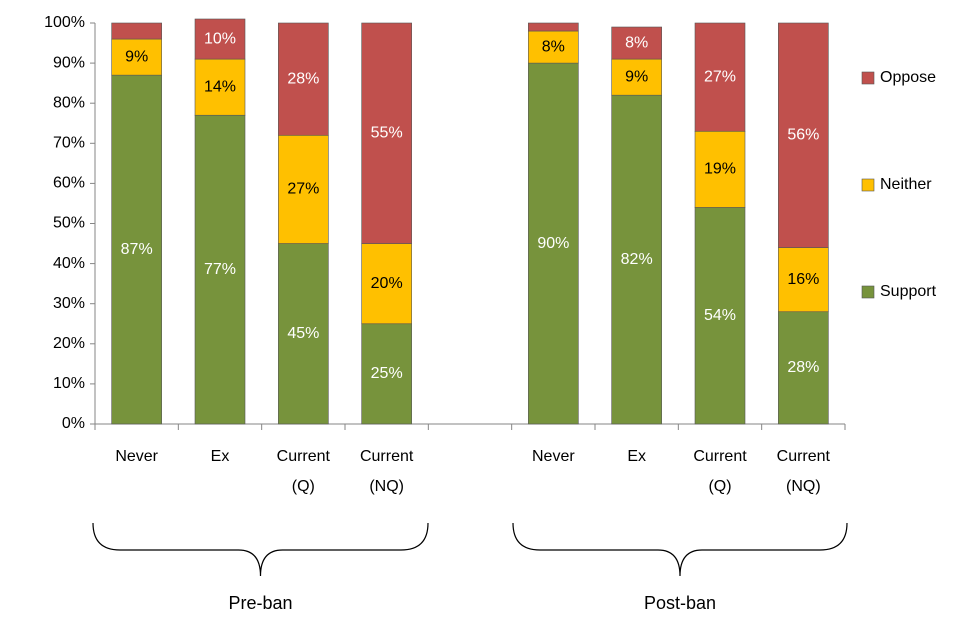 This screenshot has height=617, width=973. I want to click on data-label: 20%, so click(387, 283).